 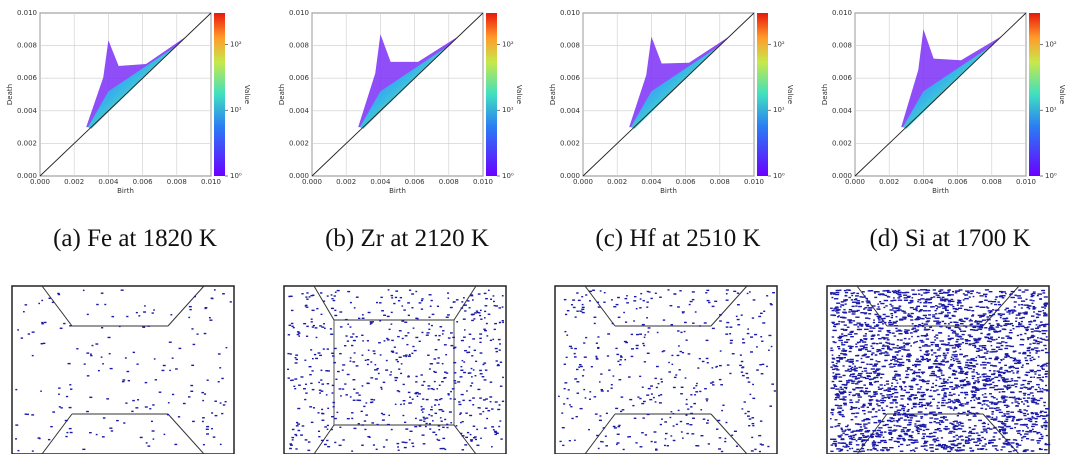 I want to click on x-tick-label: 0.010, so click(x=211, y=182).